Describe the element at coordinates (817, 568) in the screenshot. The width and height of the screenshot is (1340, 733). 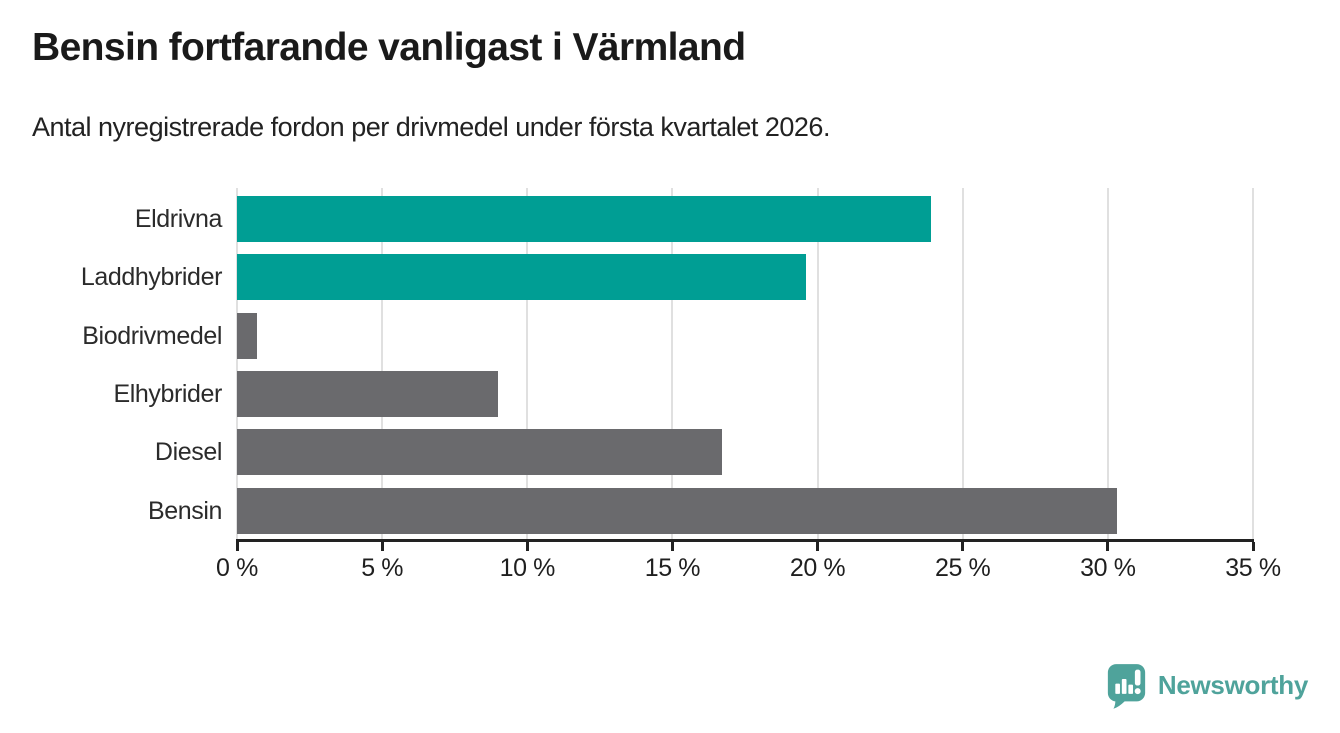
I see `axis-tick-label: 20 %` at that location.